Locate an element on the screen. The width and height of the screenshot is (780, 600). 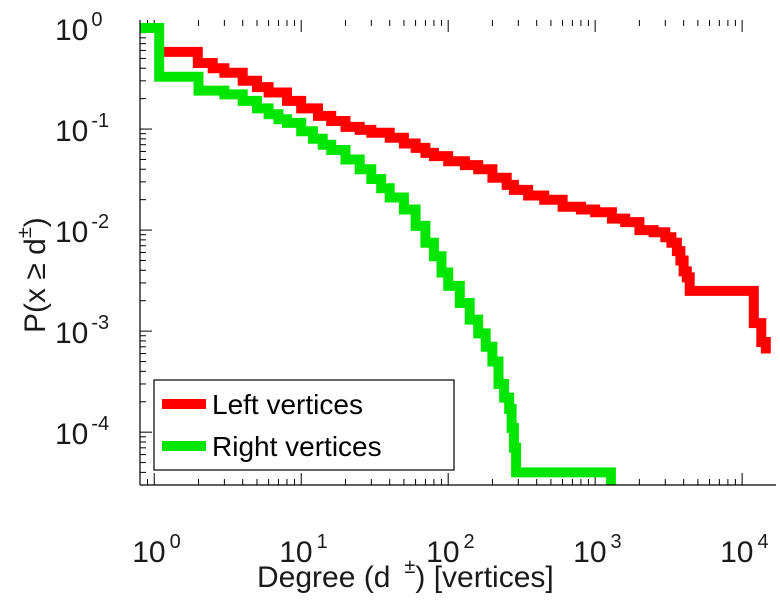
x-tick-label: 10 1 is located at coordinates (303, 550).